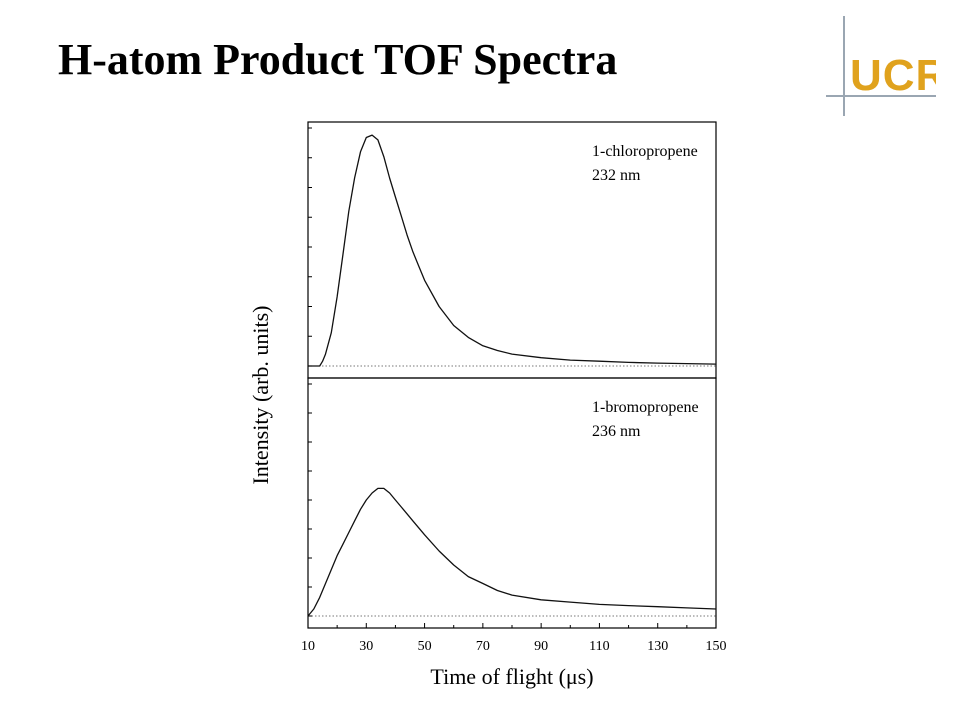 This screenshot has width=960, height=720. I want to click on slide-title: H-atom Product TOF Spectra, so click(338, 59).